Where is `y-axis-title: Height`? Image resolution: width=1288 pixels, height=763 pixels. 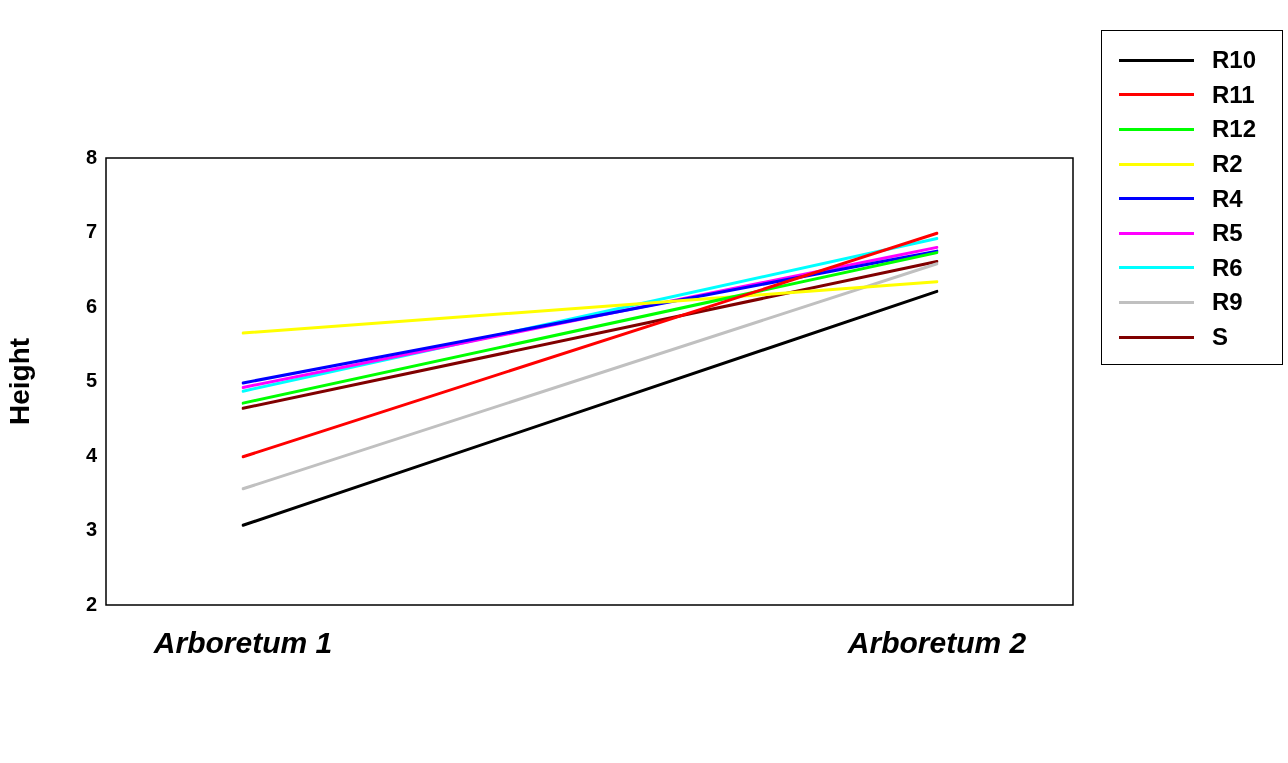
y-axis-title: Height is located at coordinates (19, 381).